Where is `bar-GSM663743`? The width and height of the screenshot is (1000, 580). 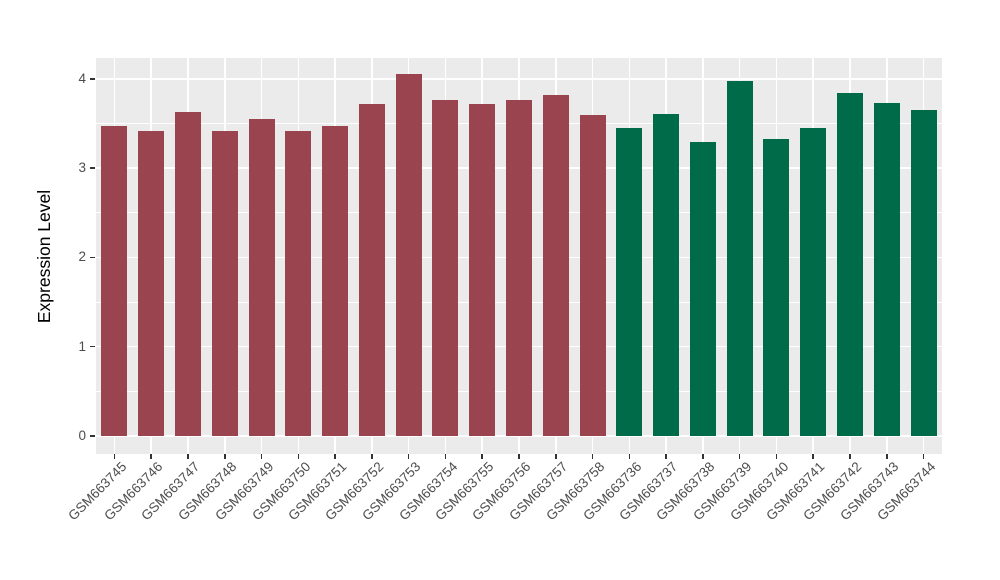 bar-GSM663743 is located at coordinates (886, 269).